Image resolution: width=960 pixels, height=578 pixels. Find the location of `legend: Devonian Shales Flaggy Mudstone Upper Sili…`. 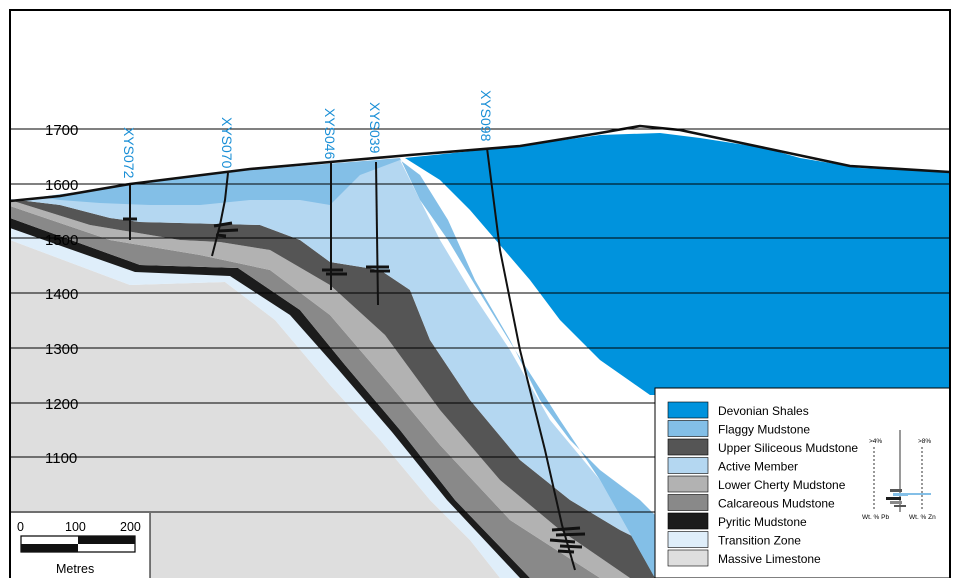

legend: Devonian Shales Flaggy Mudstone Upper Sili… is located at coordinates (802, 482).